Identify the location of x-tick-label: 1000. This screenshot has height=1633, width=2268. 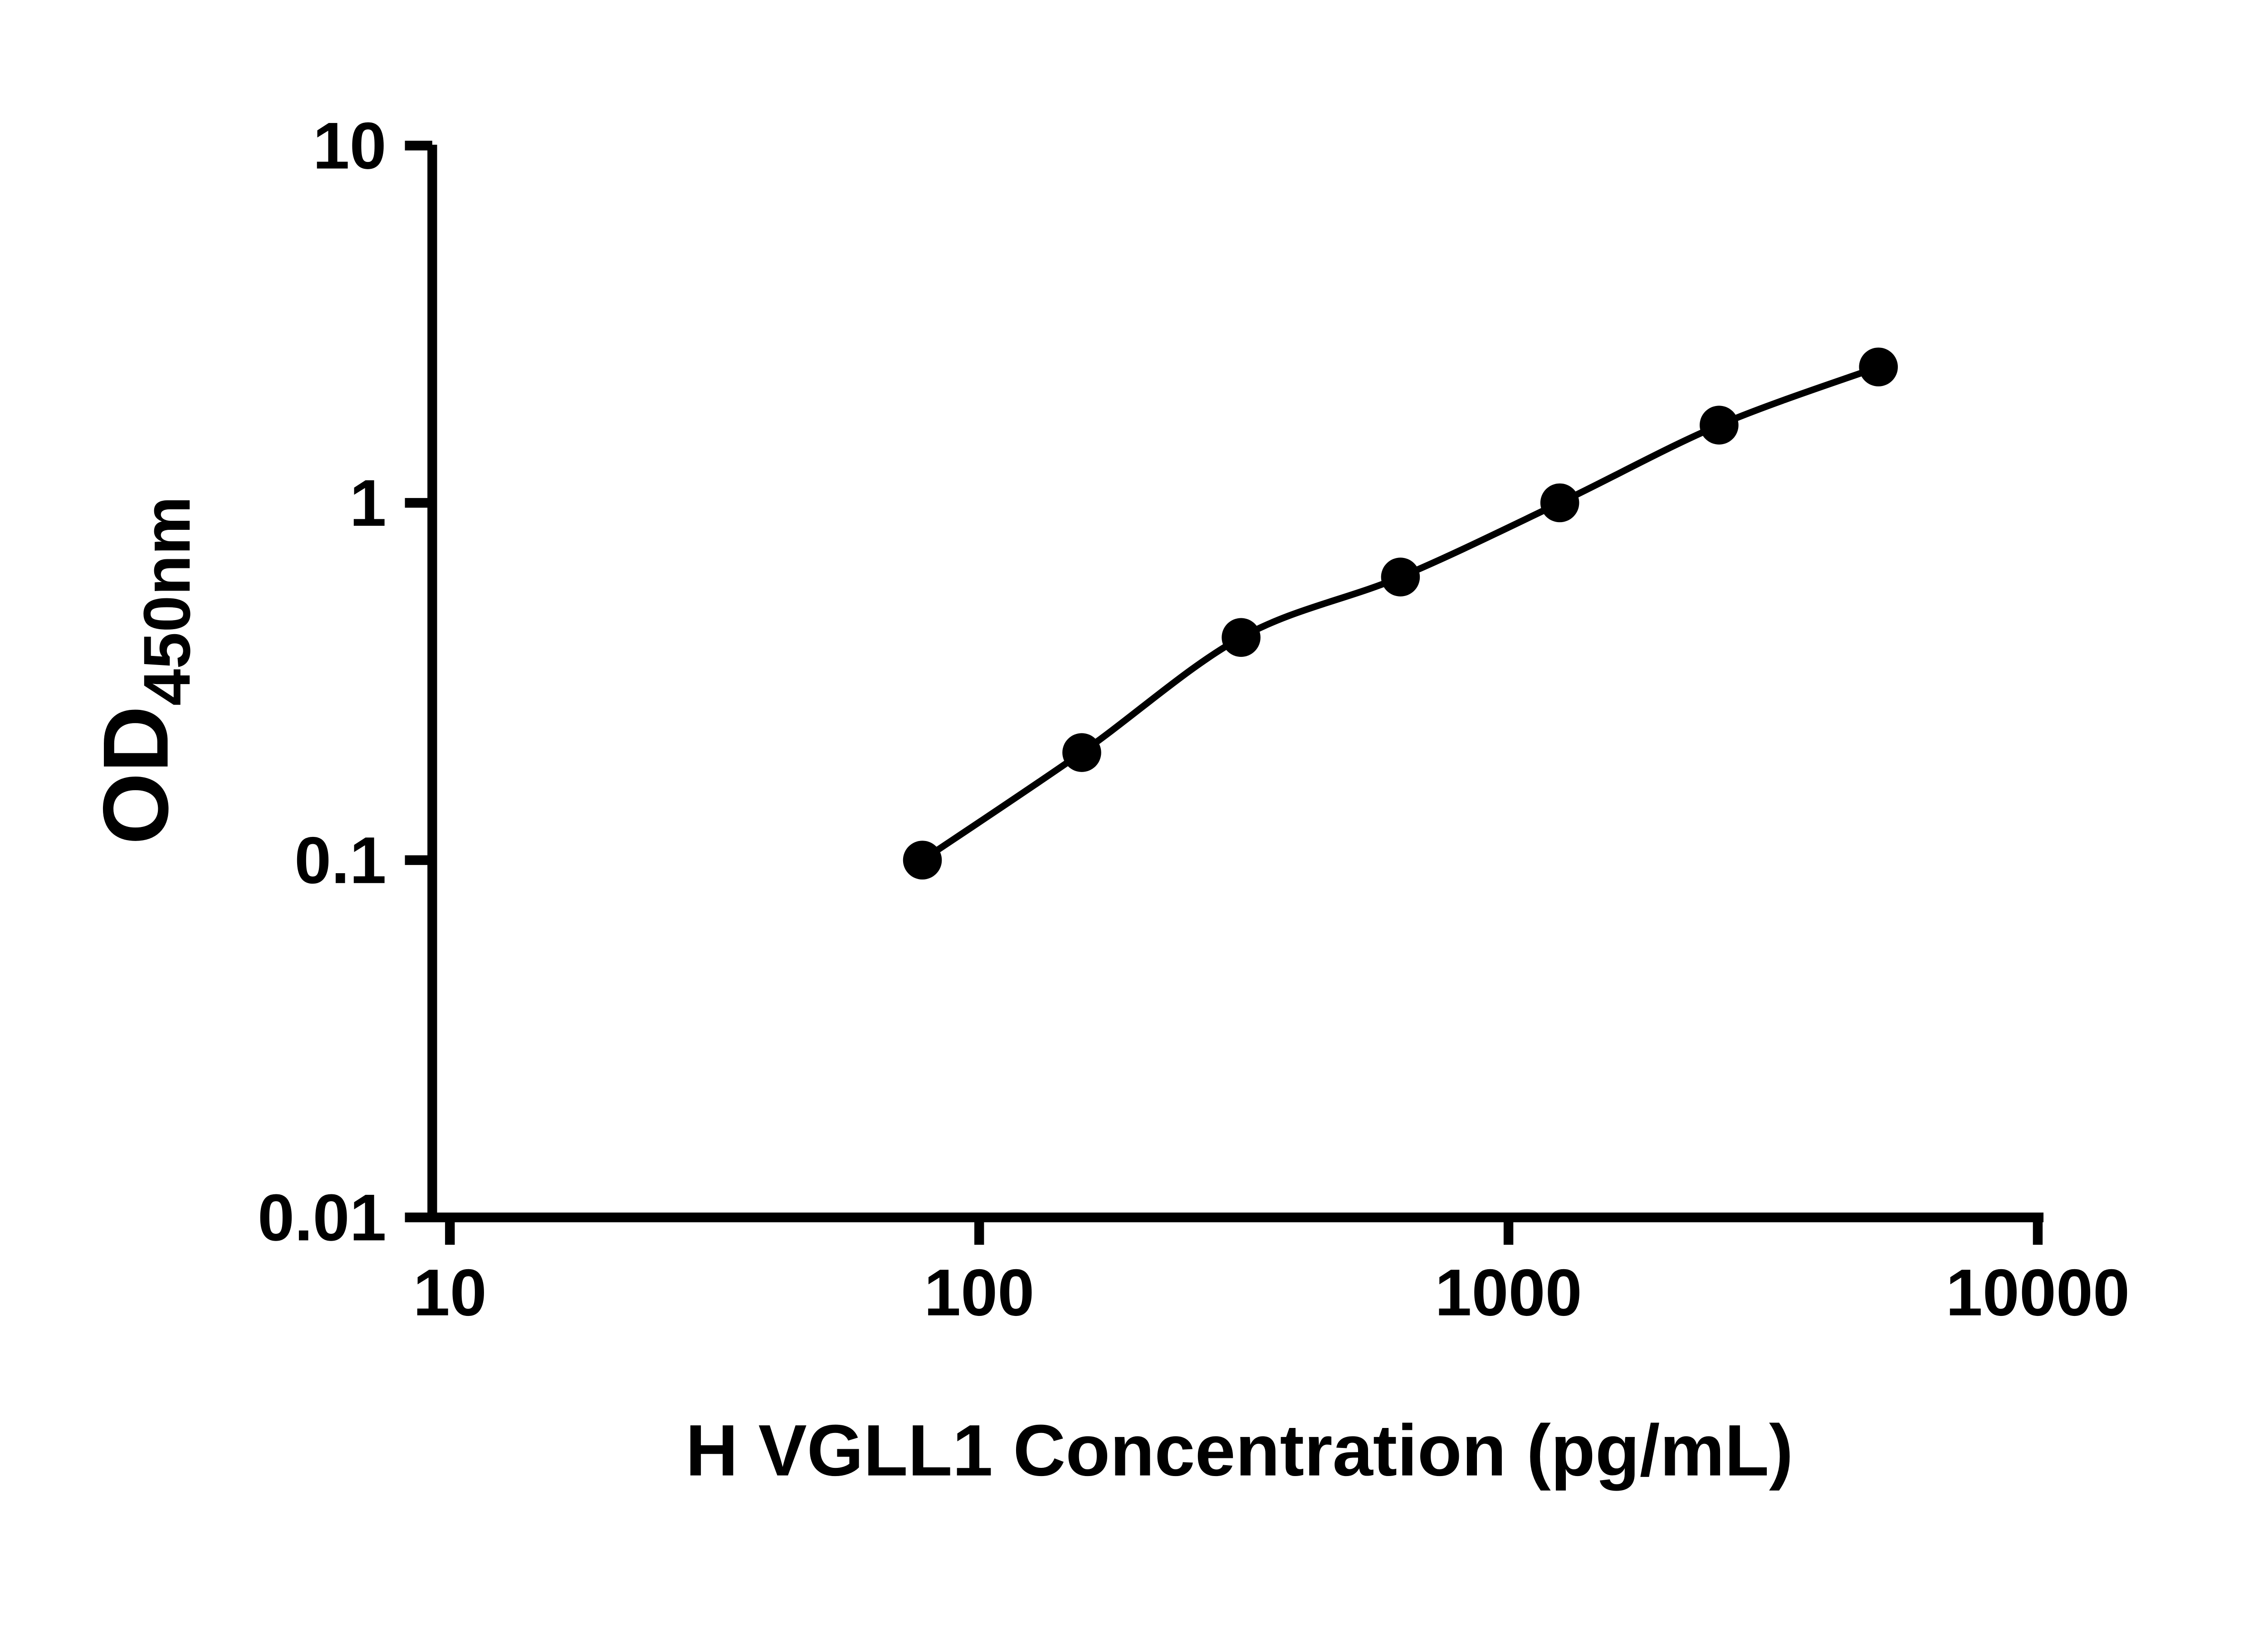
(1509, 1293).